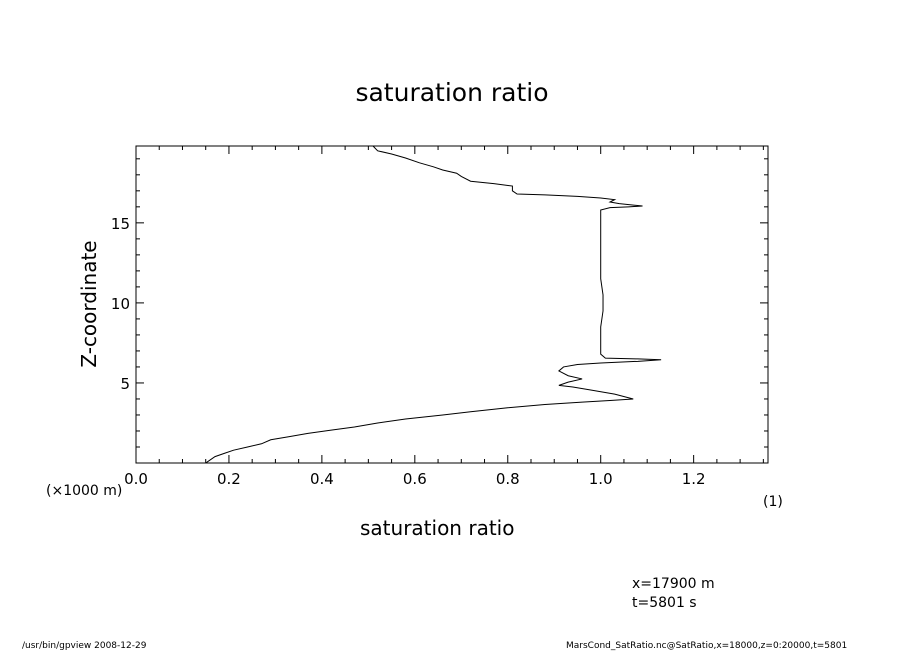  Describe the element at coordinates (673, 584) in the screenshot. I see `x-position-note: x=17900 m` at that location.